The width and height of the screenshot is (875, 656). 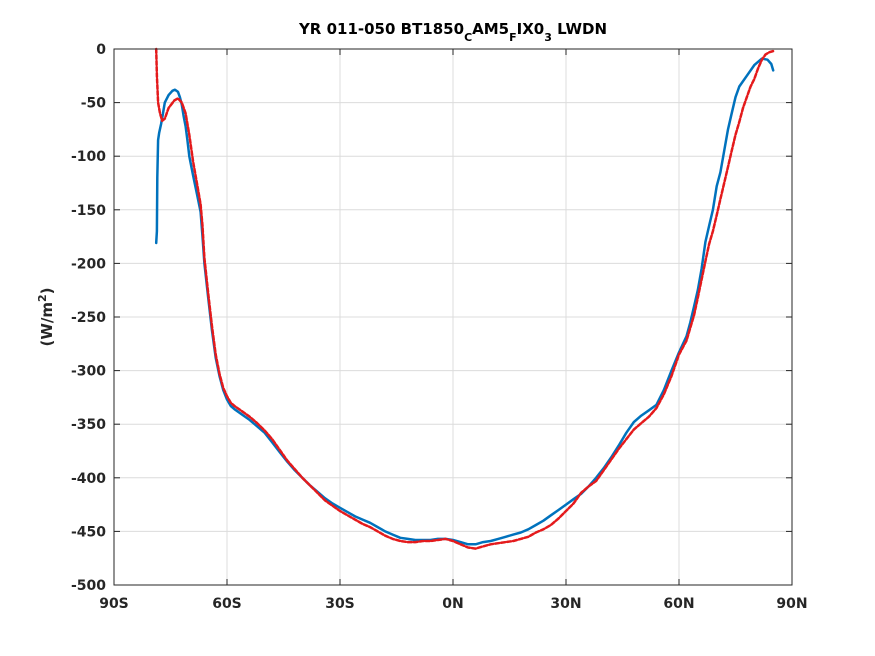 What do you see at coordinates (531, 29) in the screenshot?
I see `title-part: IX0` at bounding box center [531, 29].